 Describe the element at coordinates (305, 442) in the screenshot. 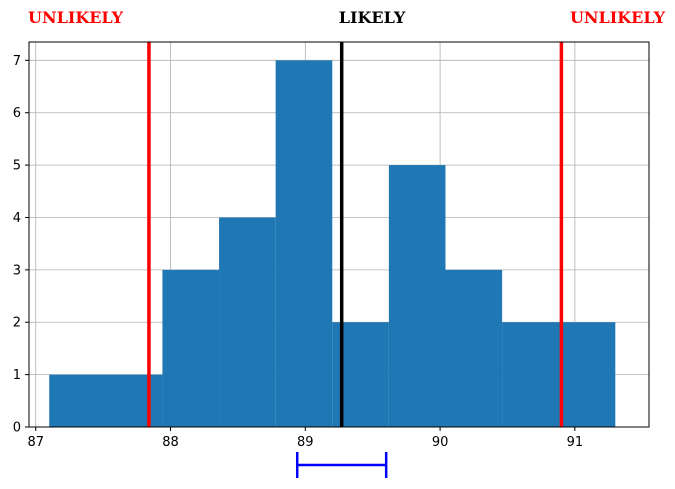

I see `x-tick-label: 89` at that location.